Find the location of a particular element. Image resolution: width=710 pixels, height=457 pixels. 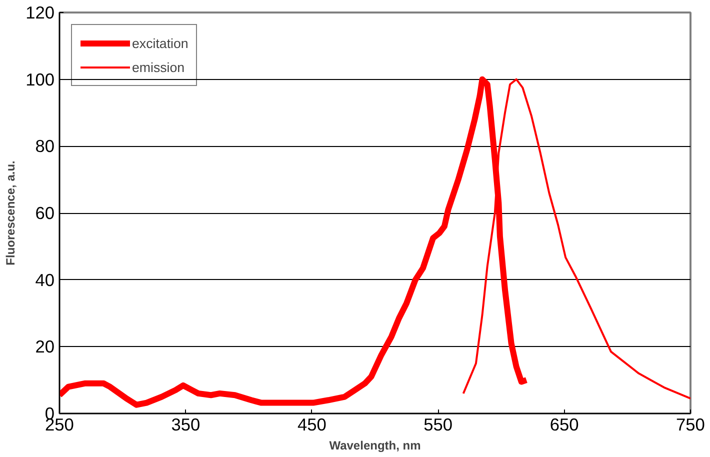

legend-label: emission is located at coordinates (158, 67).